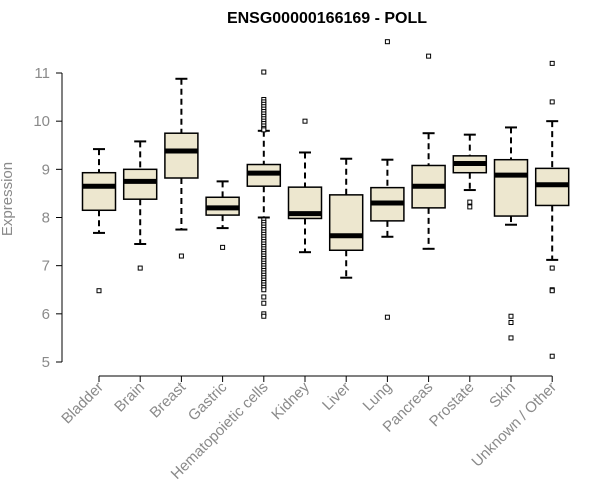 Image resolution: width=600 pixels, height=500 pixels. What do you see at coordinates (129, 397) in the screenshot?
I see `x-tick-label: Brain` at bounding box center [129, 397].